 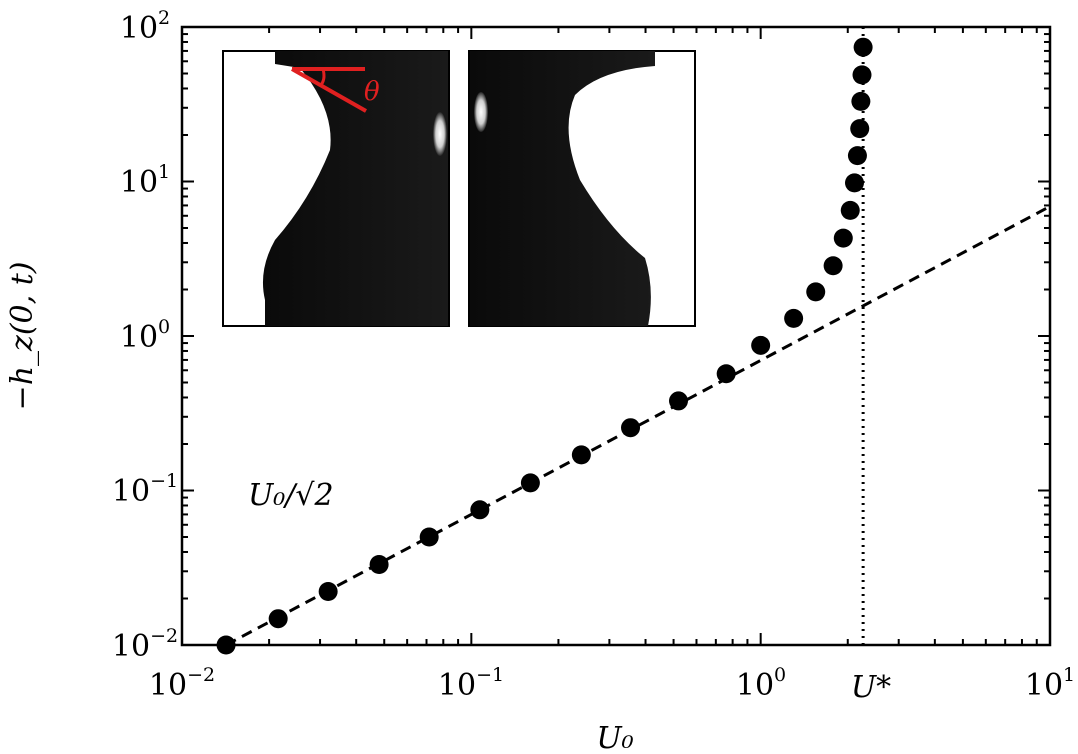 What do you see at coordinates (614, 737) in the screenshot?
I see `x-axis-label: U₀` at bounding box center [614, 737].